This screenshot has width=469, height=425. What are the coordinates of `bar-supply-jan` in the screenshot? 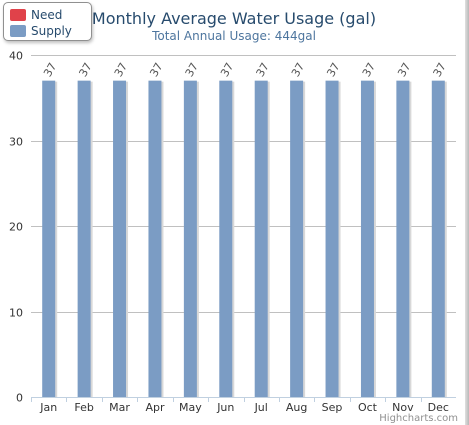 It's located at (49, 239).